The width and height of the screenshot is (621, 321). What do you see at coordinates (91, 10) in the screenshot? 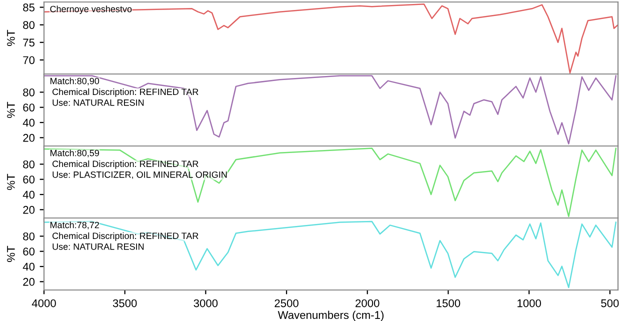
I see `annotation: Chernoye veshestvo` at bounding box center [91, 10].